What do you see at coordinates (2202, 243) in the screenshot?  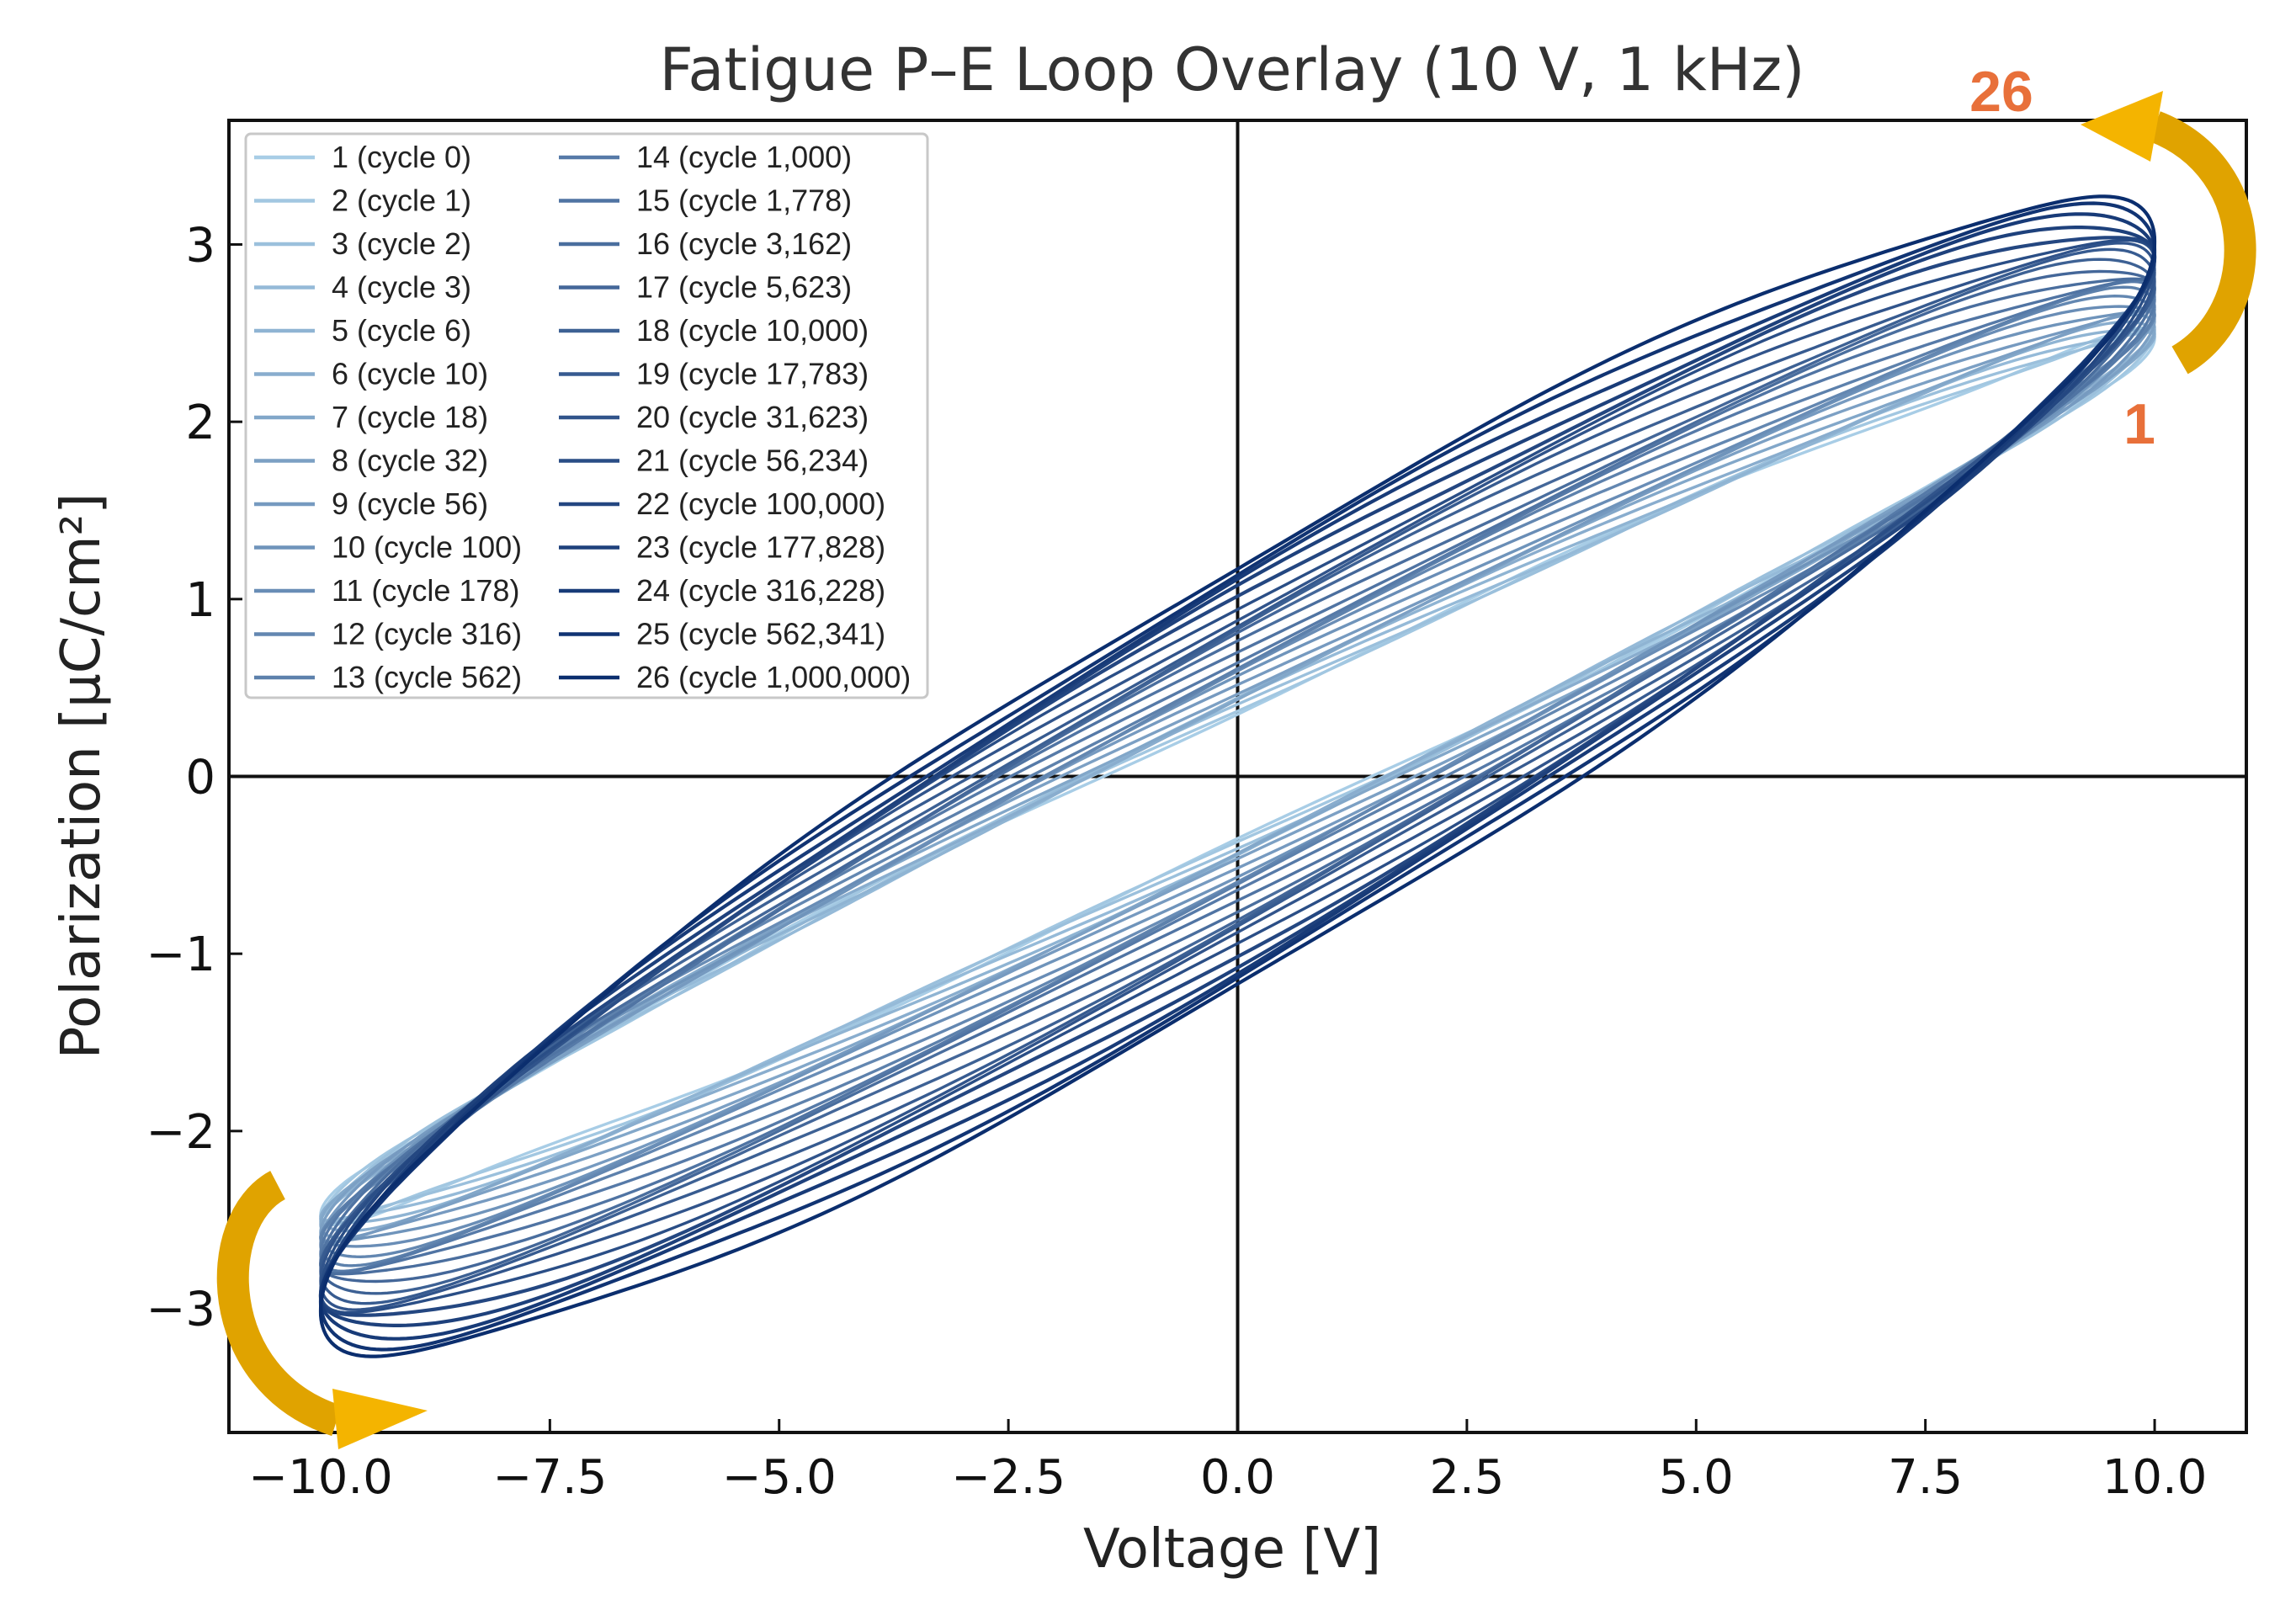 I see `top-right-arrow-arc` at bounding box center [2202, 243].